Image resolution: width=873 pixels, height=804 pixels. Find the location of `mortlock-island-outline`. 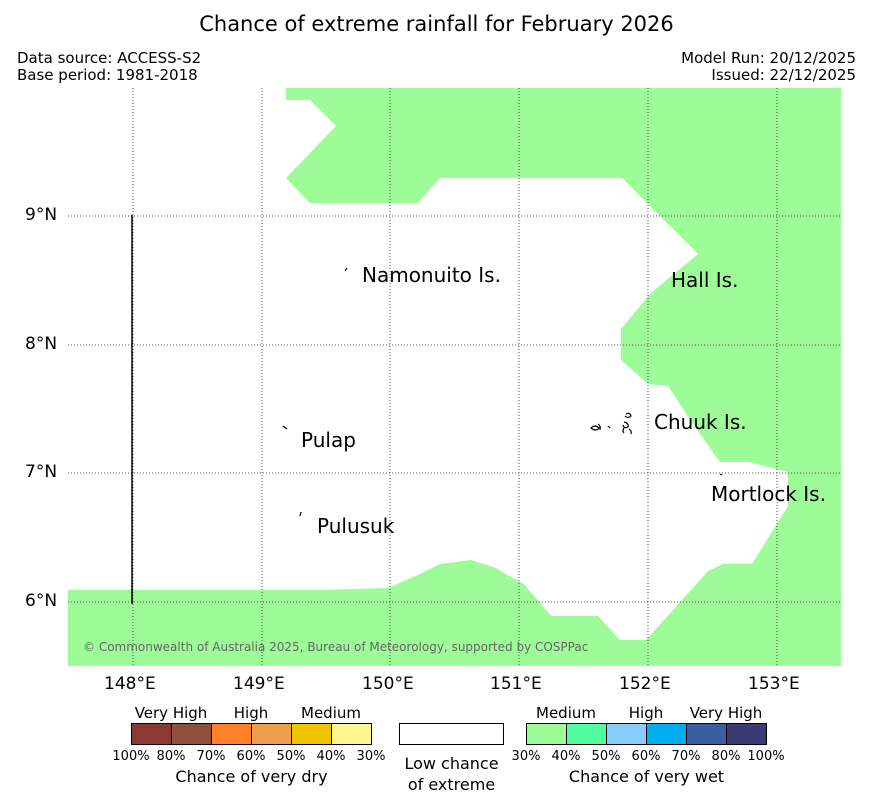

mortlock-island-outline is located at coordinates (721, 474).